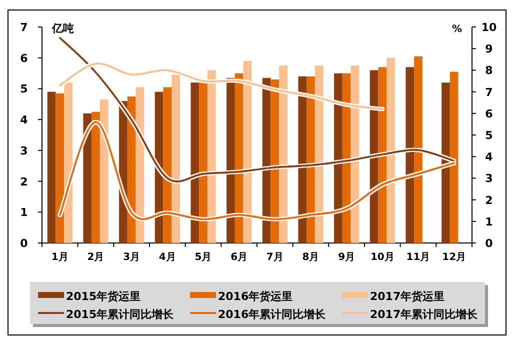  Describe the element at coordinates (239, 257) in the screenshot. I see `x-tick-label: 6月` at that location.